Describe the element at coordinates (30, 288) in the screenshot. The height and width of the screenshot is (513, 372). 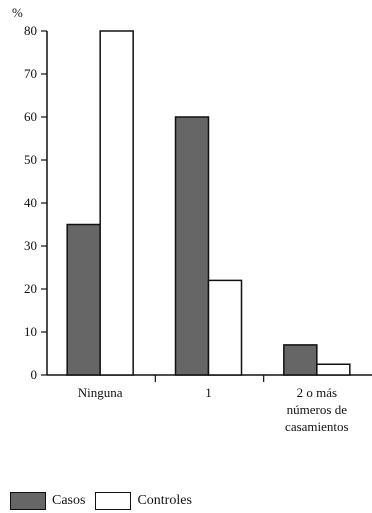
I see `y-tick-label: 20` at that location.